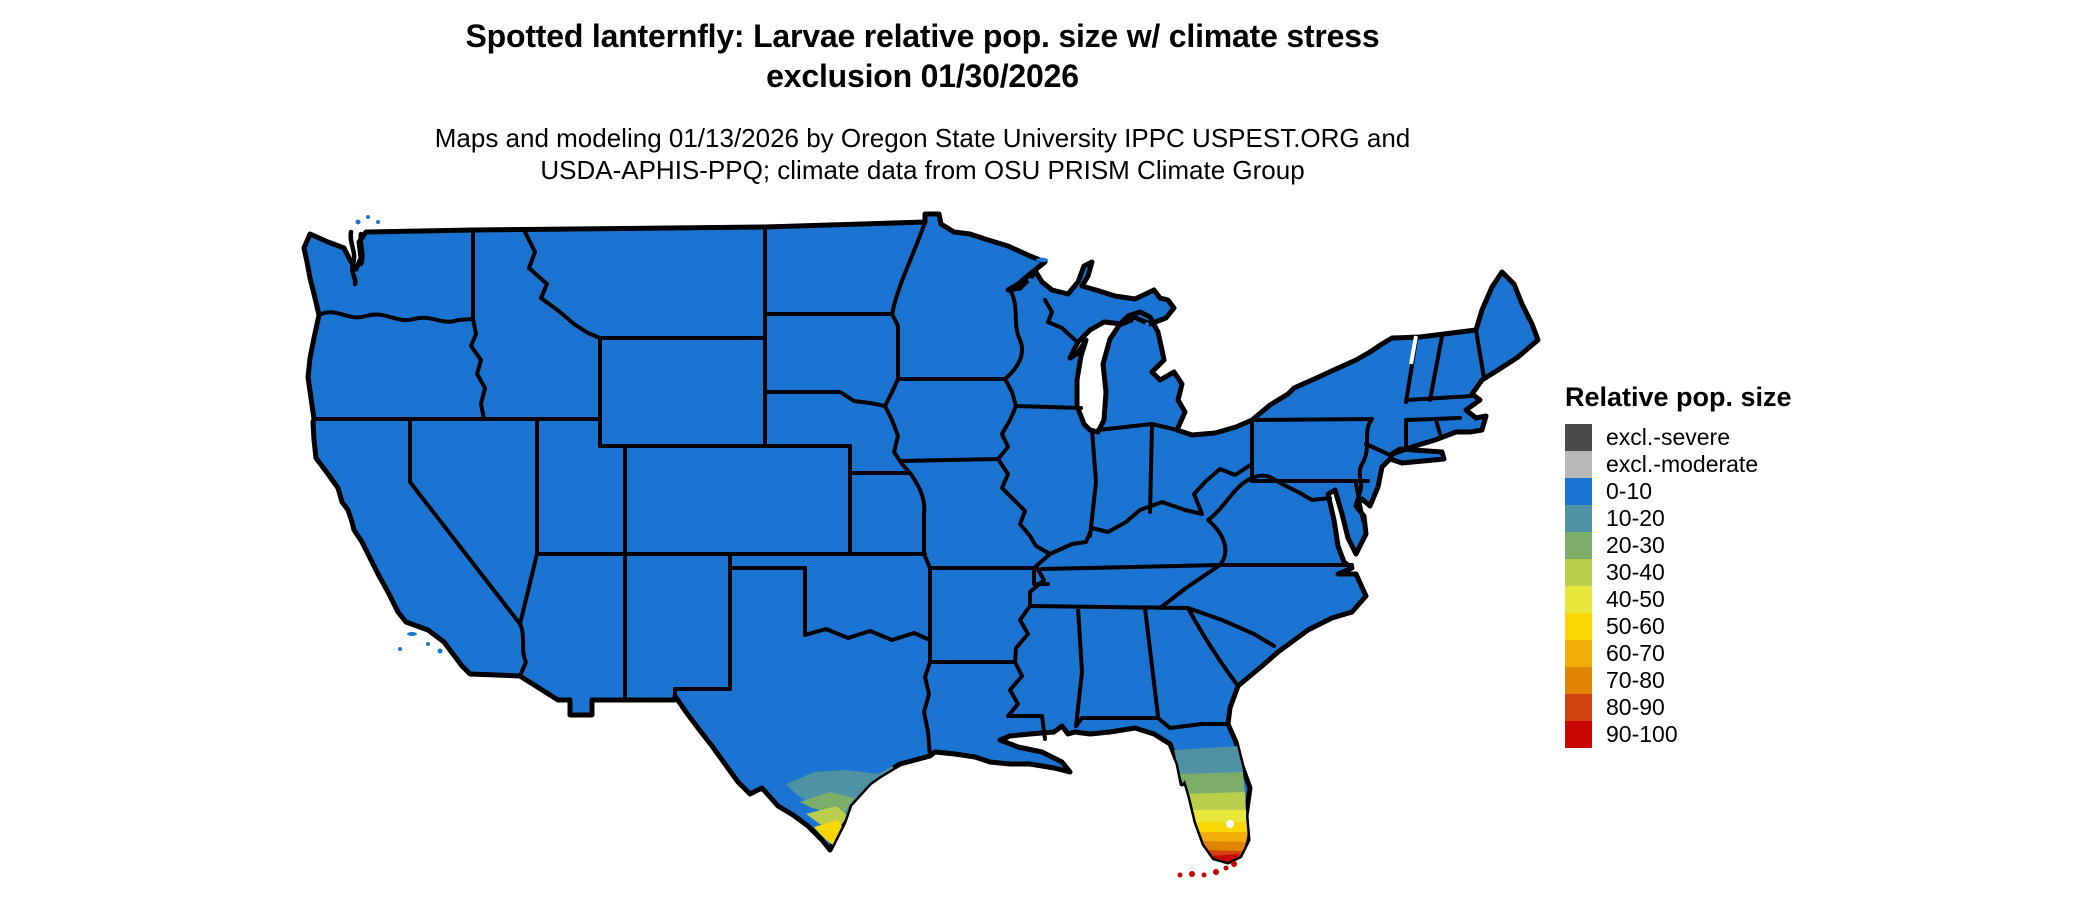  I want to click on legend-label: 0-10, so click(1629, 491).